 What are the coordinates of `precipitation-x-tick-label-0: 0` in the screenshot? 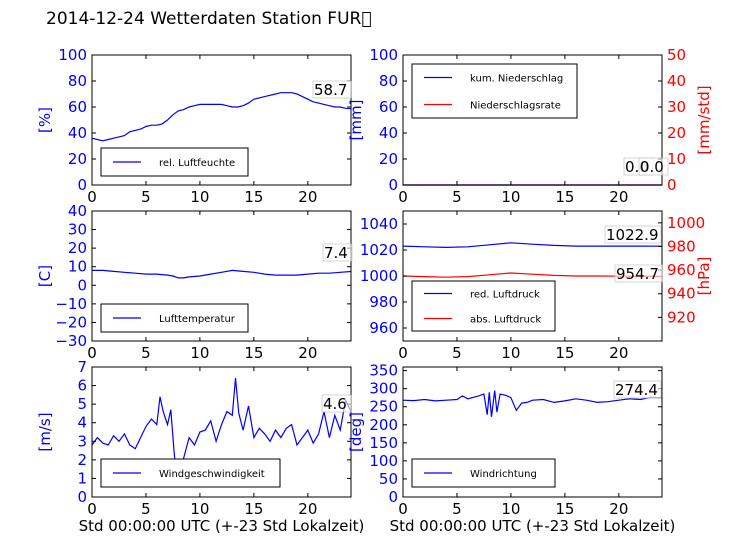 It's located at (403, 197).